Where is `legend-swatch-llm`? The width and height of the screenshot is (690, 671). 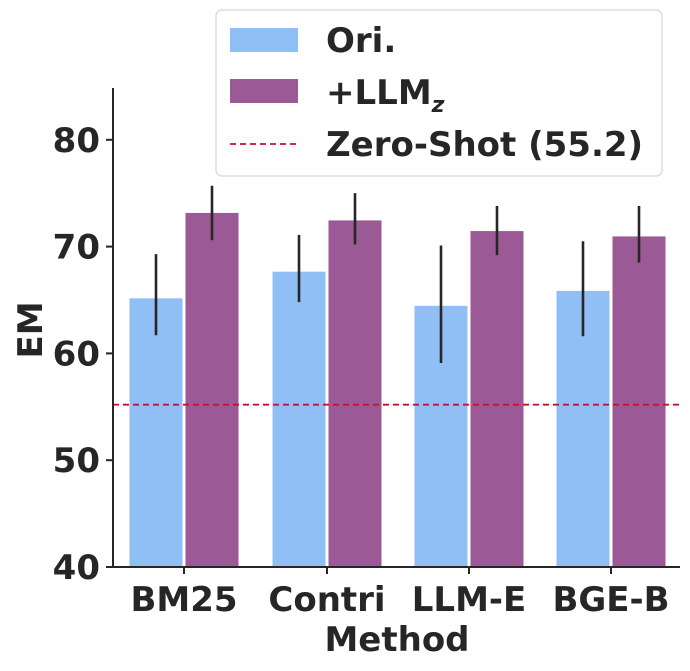 legend-swatch-llm is located at coordinates (264, 91).